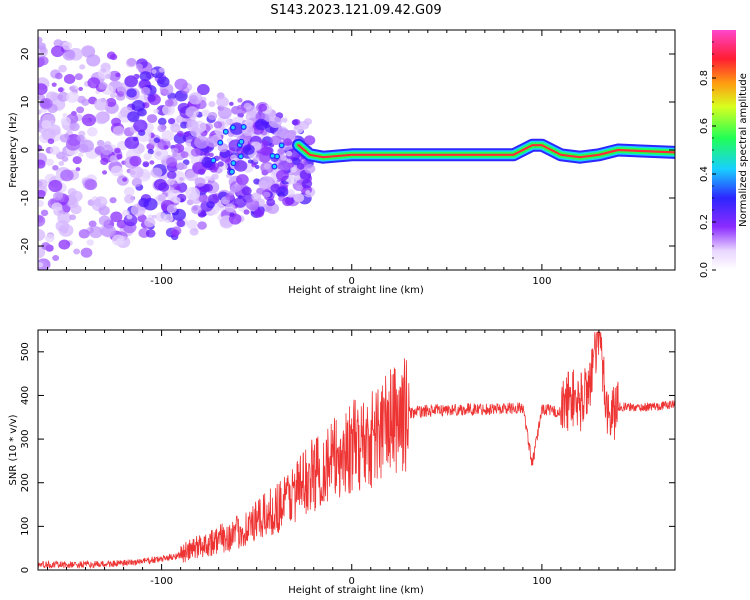  I want to click on snr-y-tick-label: 300, so click(25, 439).